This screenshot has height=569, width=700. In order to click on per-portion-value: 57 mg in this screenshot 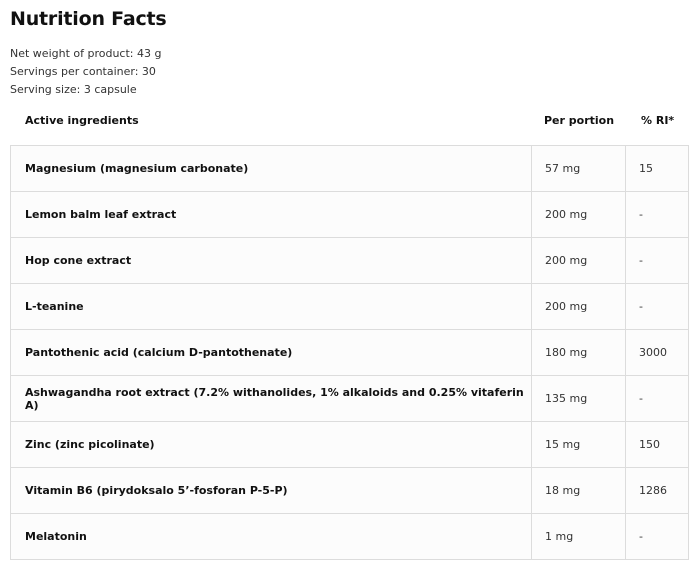, I will do `click(578, 168)`.